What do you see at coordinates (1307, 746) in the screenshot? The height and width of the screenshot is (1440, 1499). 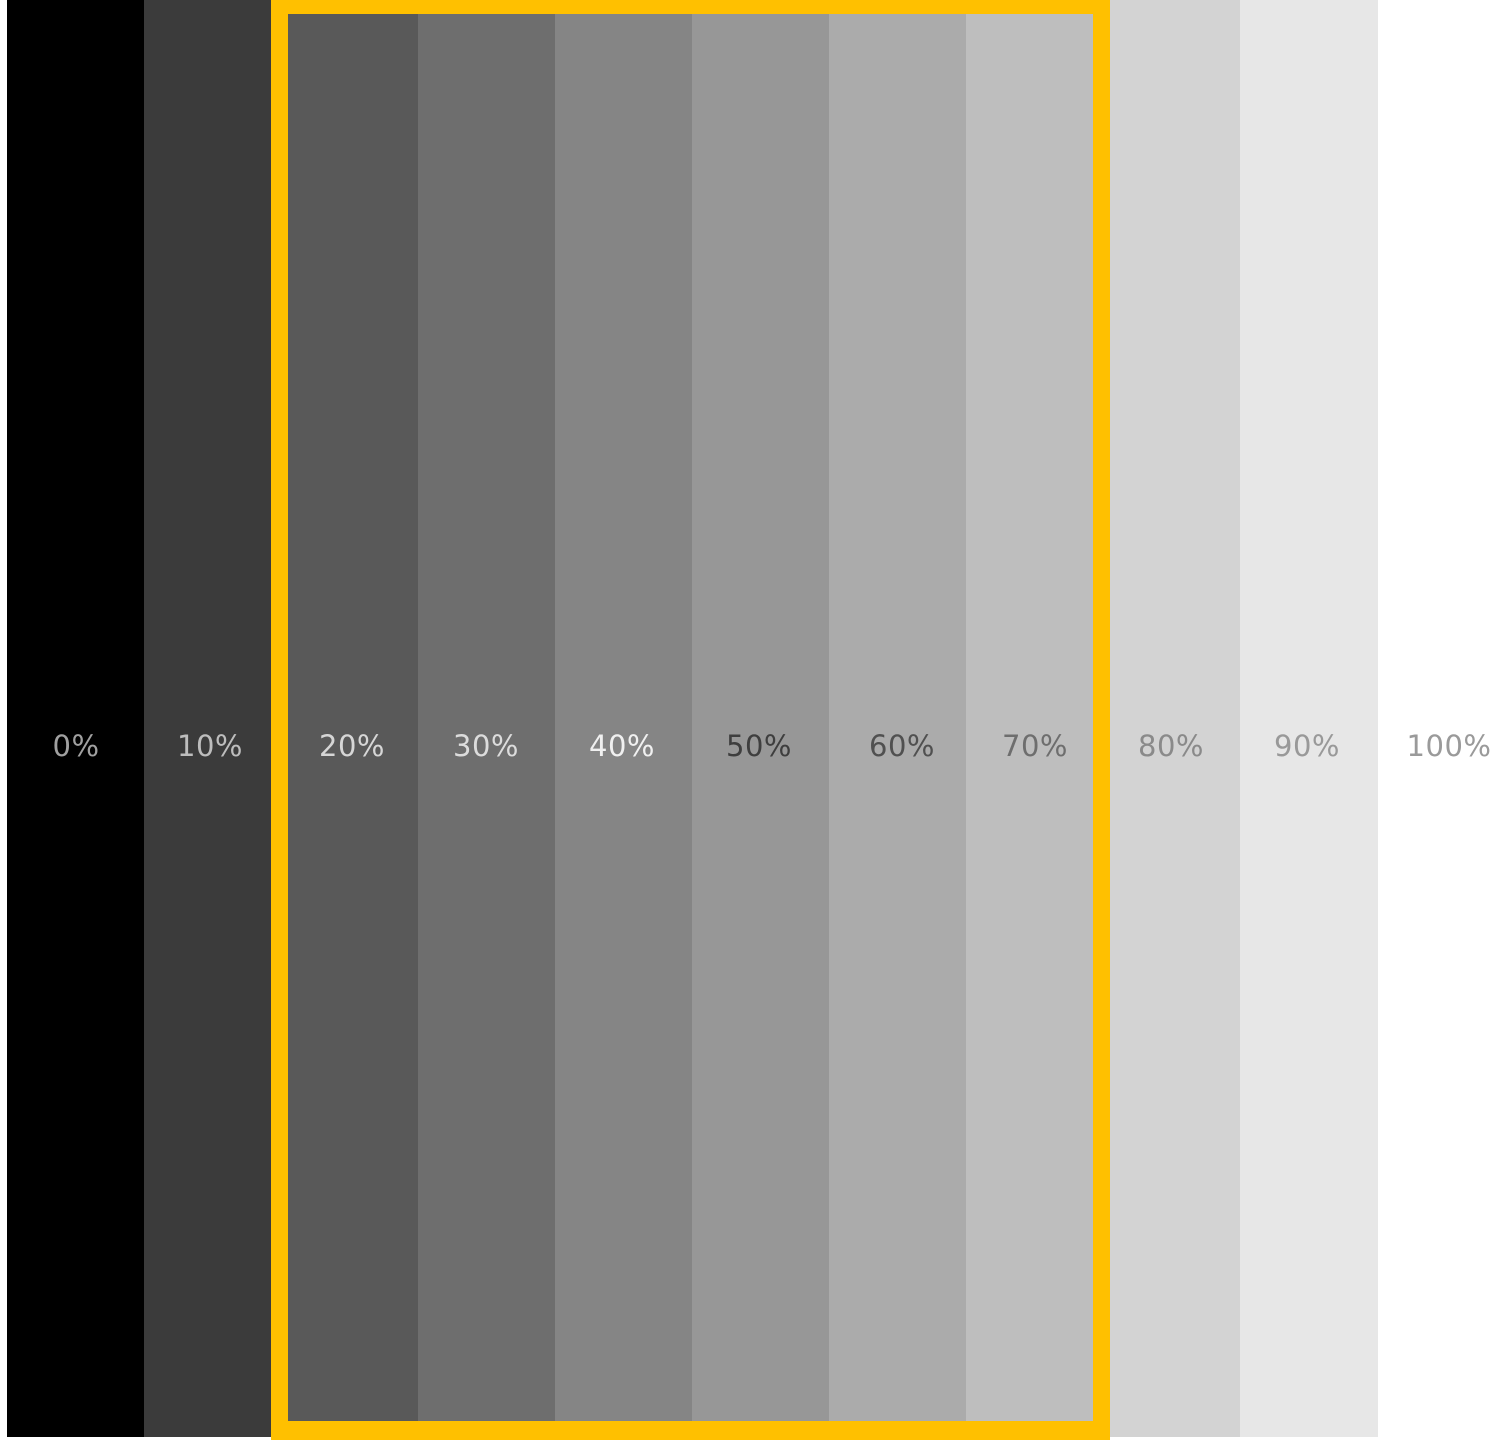 I see `swatch-90-label: 90%` at bounding box center [1307, 746].